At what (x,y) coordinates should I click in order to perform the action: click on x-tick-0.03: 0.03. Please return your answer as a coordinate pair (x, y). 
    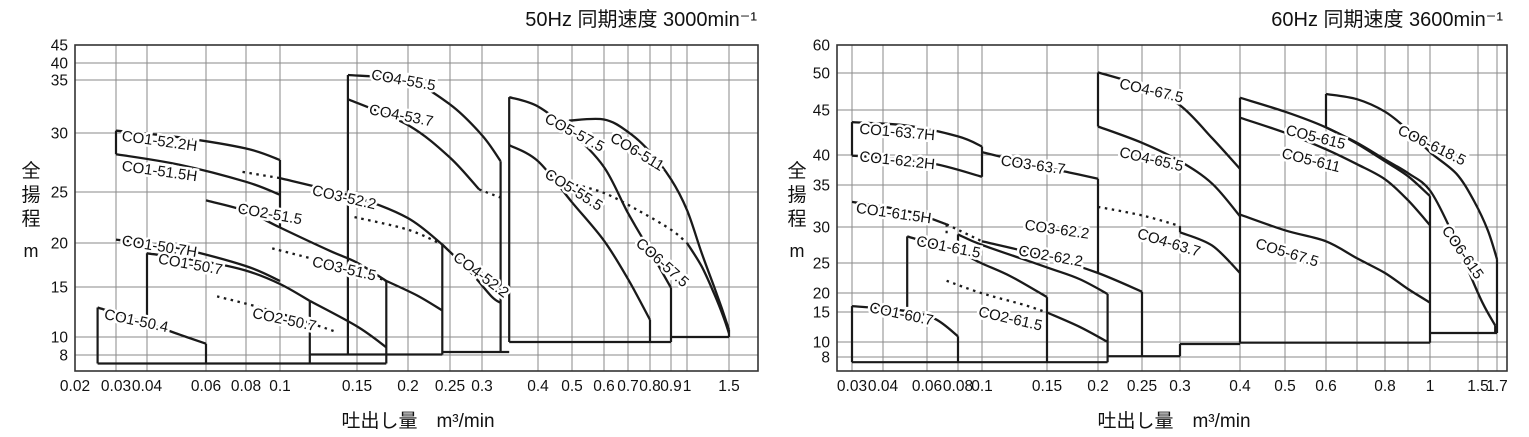
    Looking at the image, I should click on (852, 386).